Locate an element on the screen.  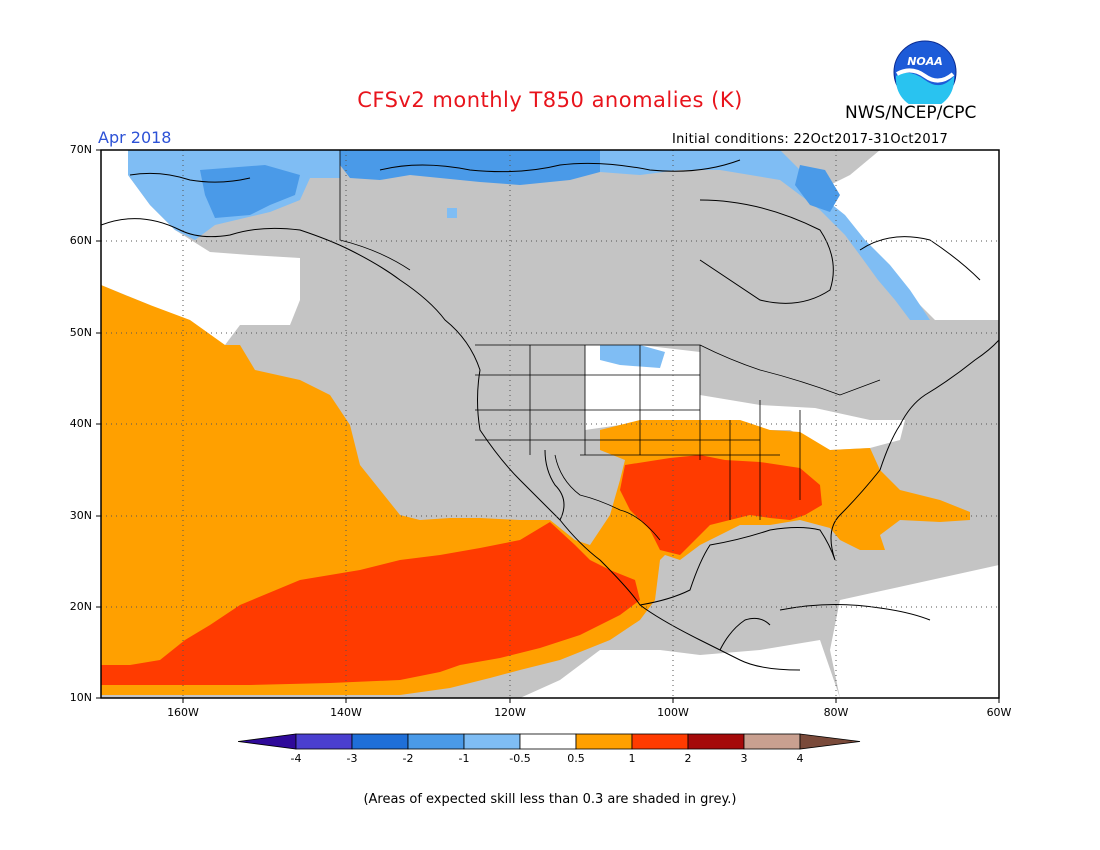
lon-label-140w: 140W is located at coordinates (346, 712).